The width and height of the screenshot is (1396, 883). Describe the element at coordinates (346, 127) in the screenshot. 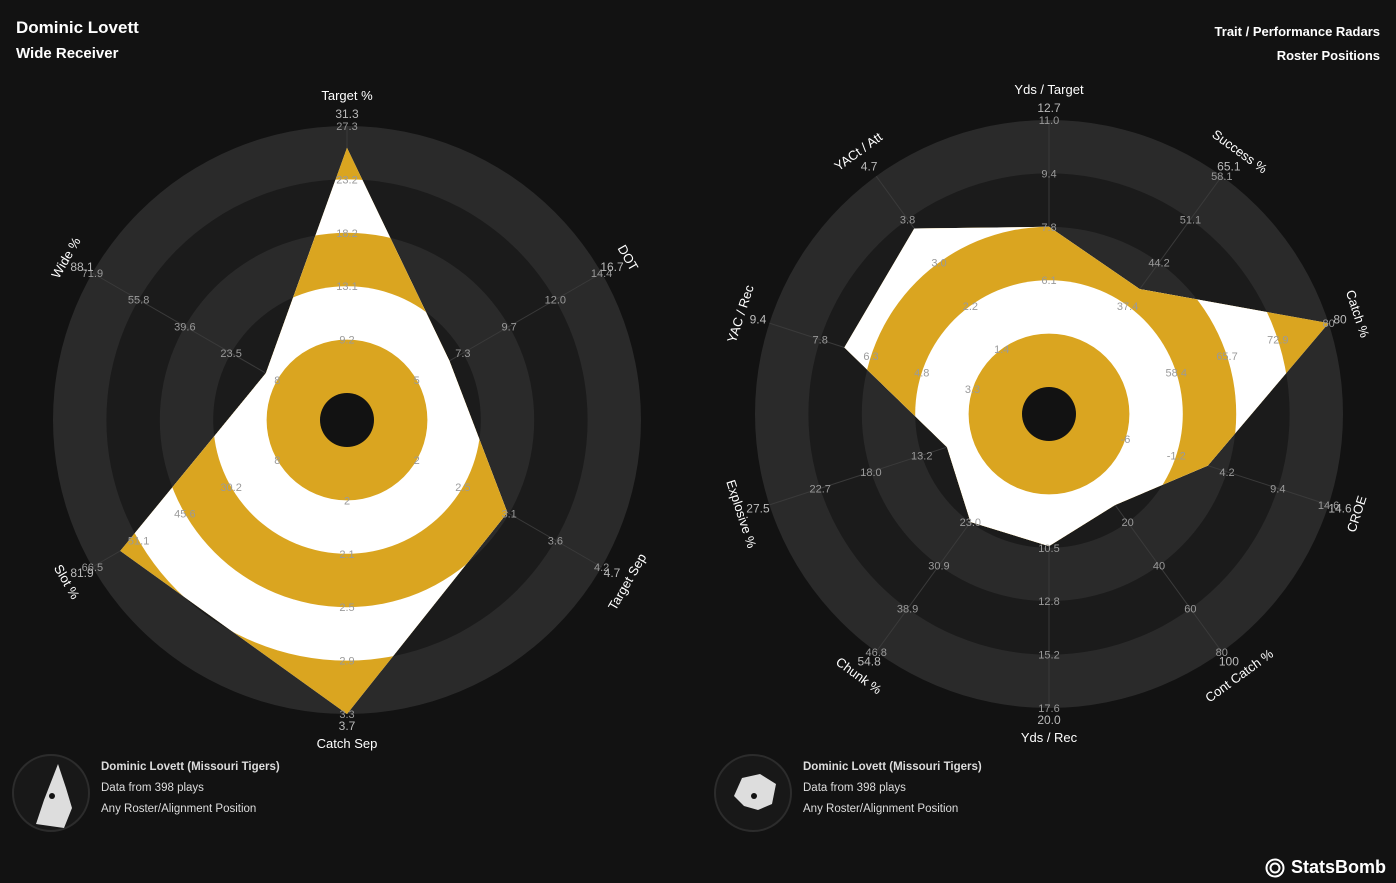

I see `tick-label: 27.3` at that location.